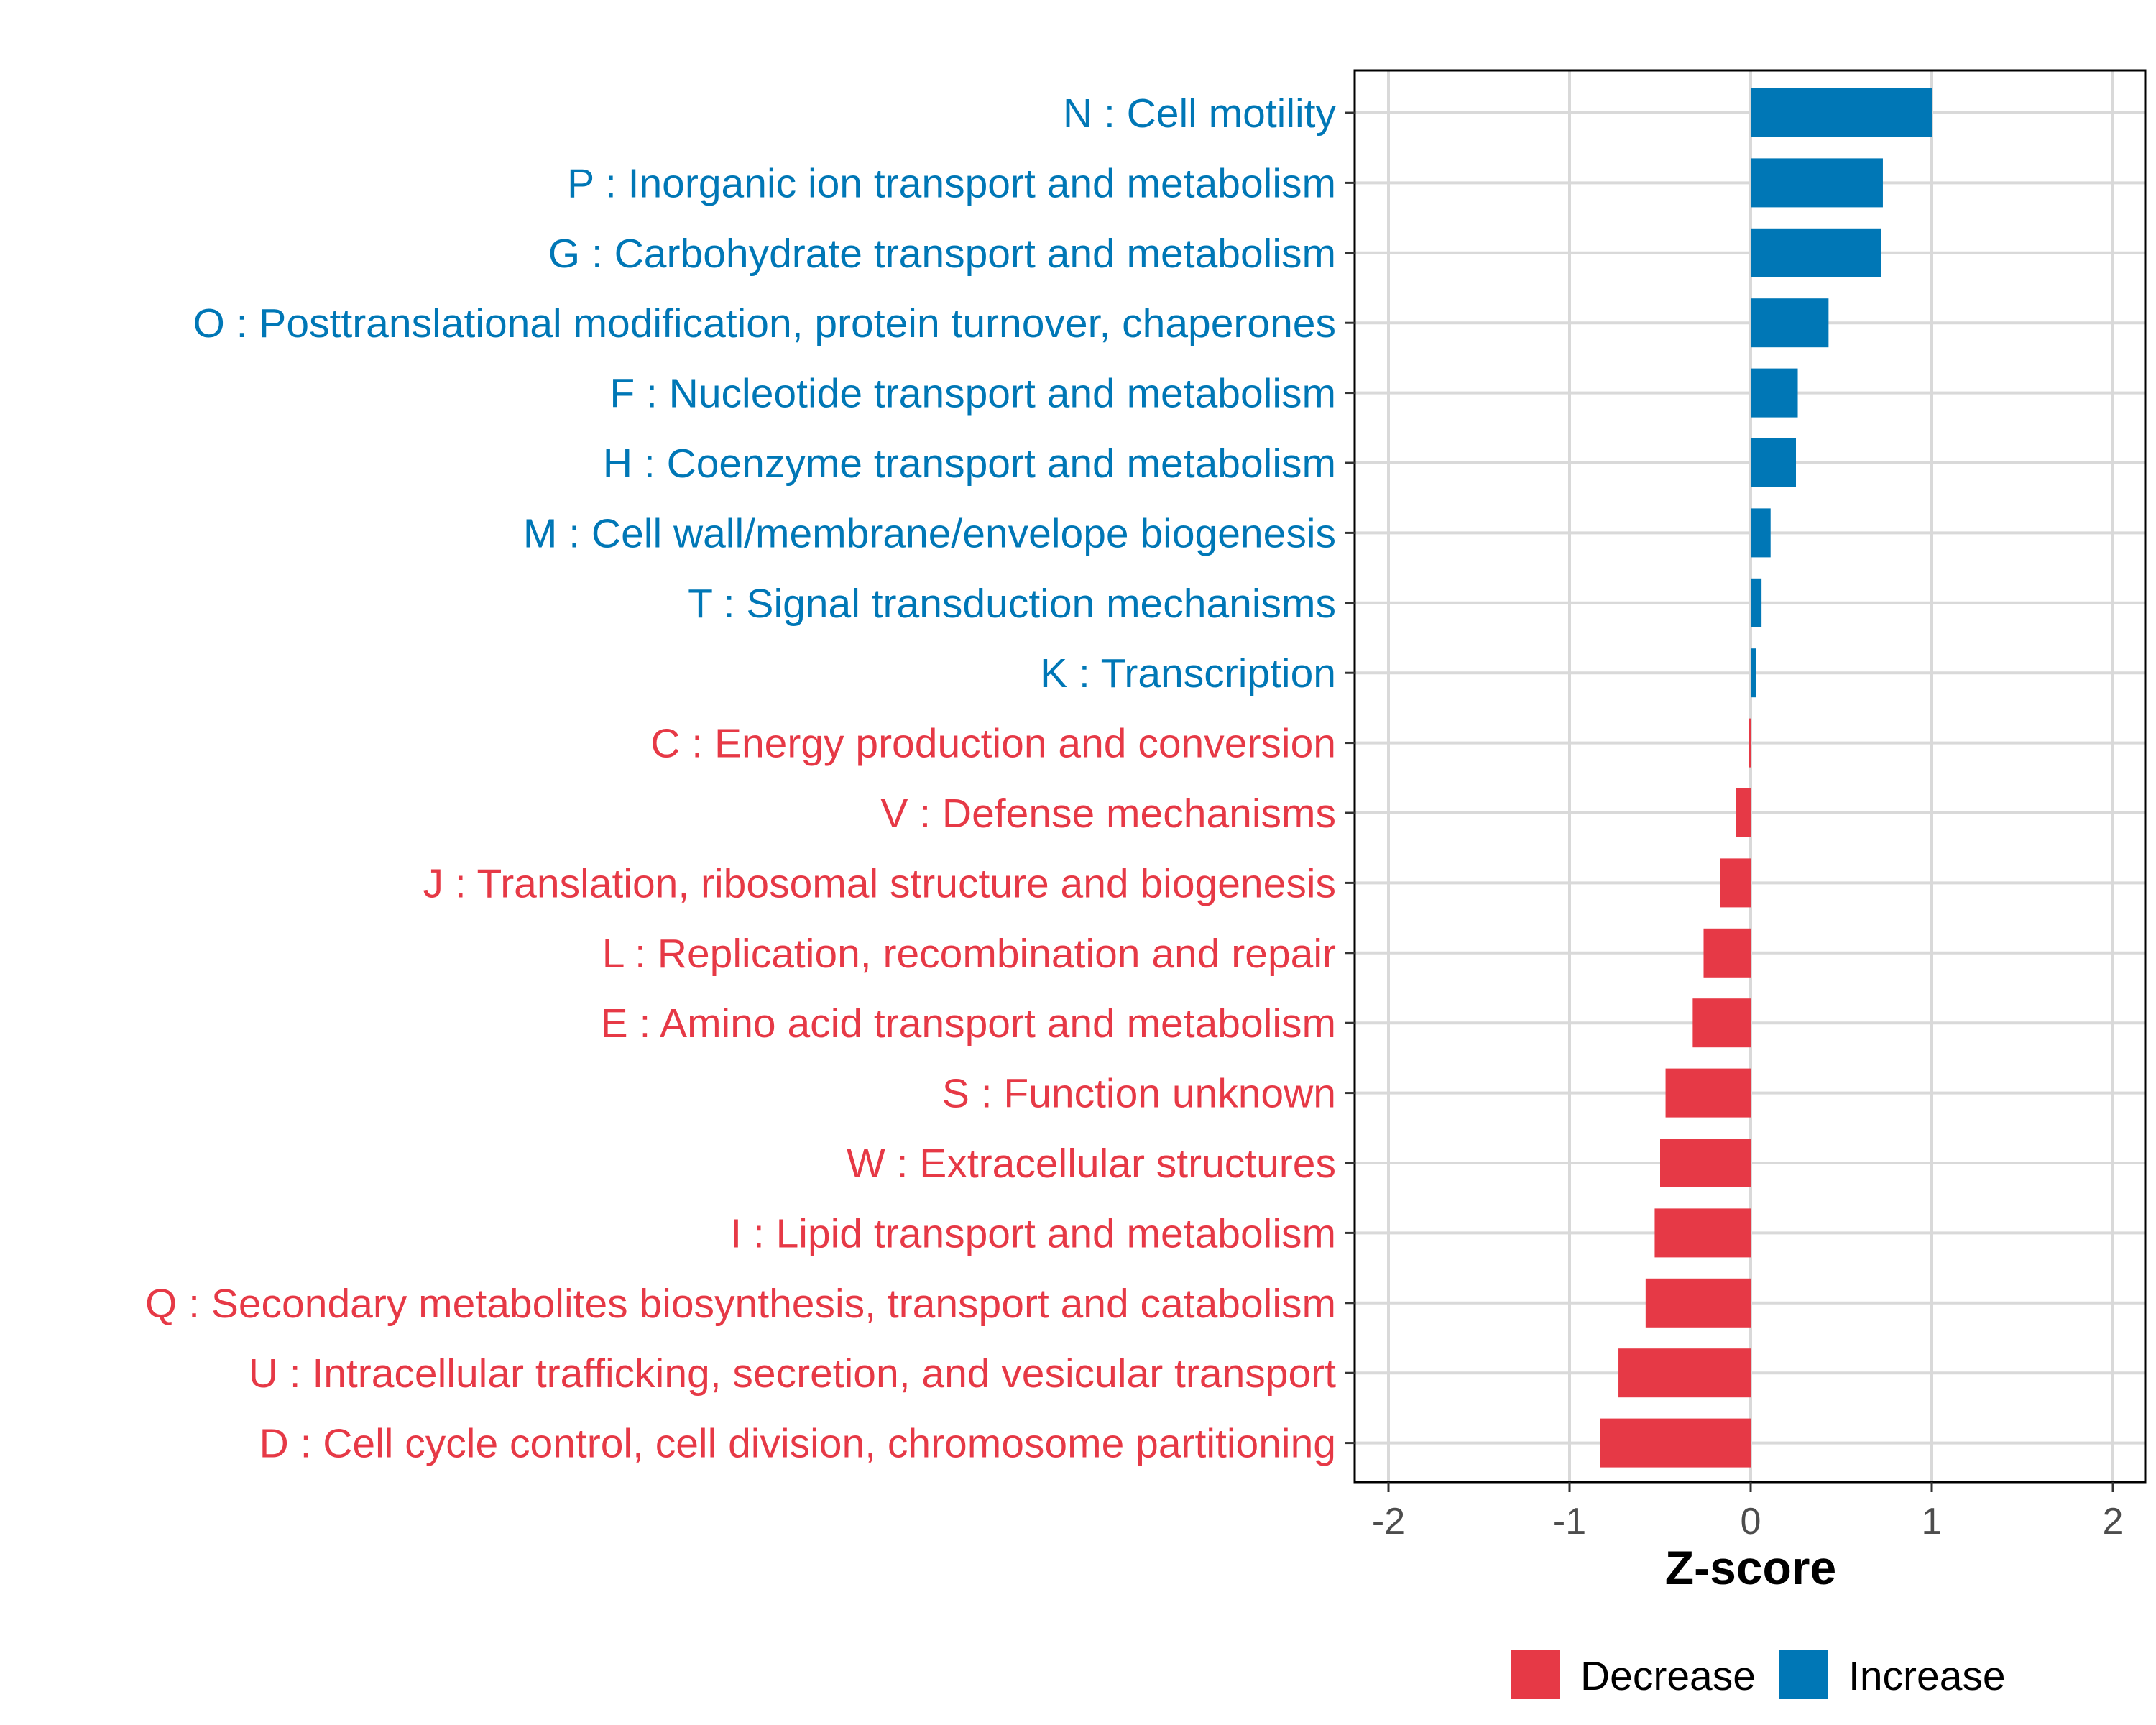 The width and height of the screenshot is (2156, 1725). Describe the element at coordinates (1188, 673) in the screenshot. I see `category-label-8: K : Transcription` at that location.